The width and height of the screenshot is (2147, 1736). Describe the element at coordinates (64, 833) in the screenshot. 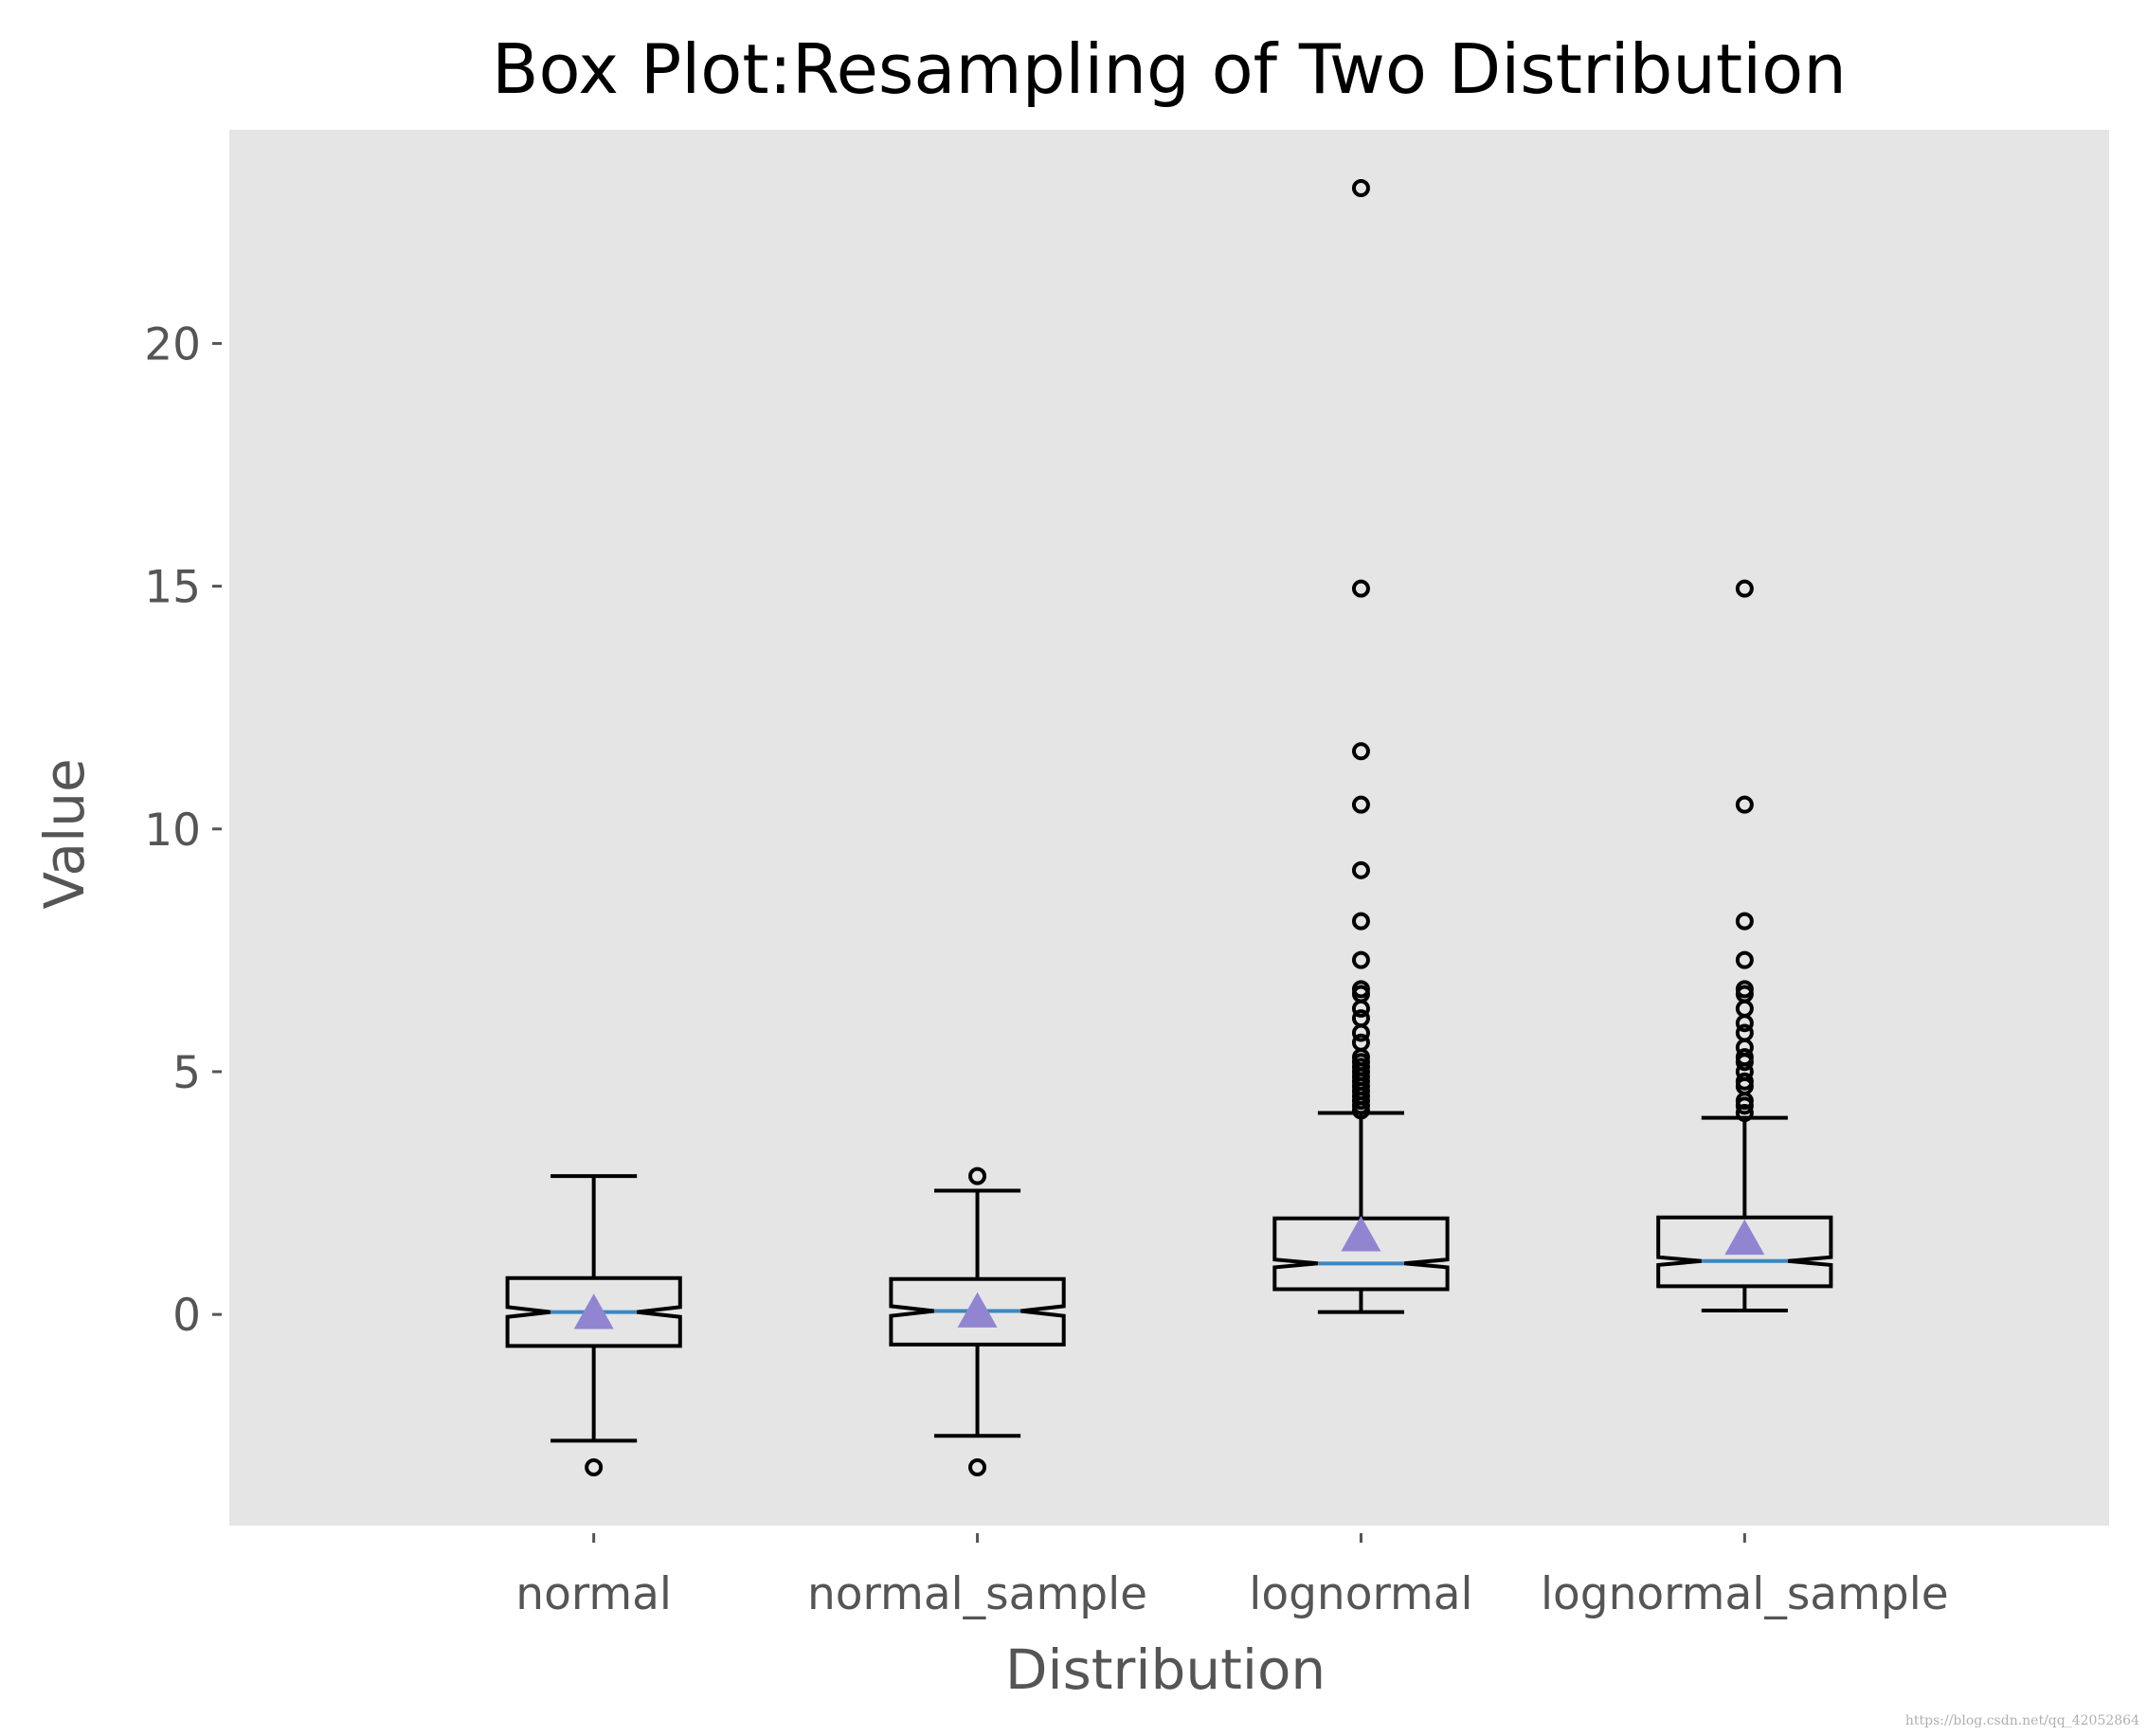

I see `y-axis-label: Value` at that location.